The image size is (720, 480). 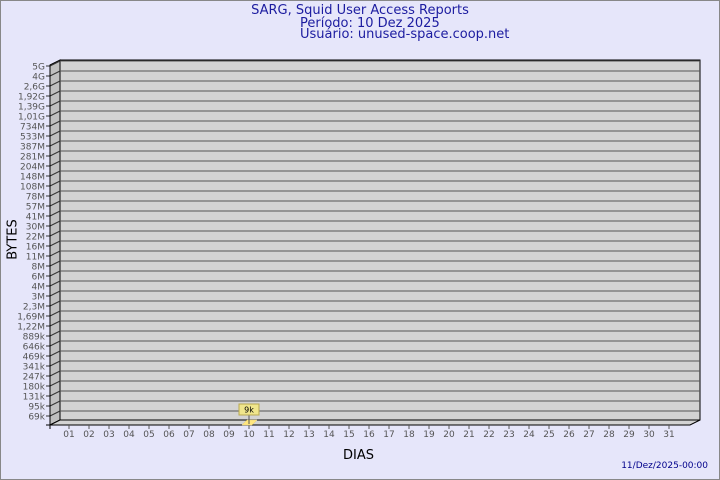 What do you see at coordinates (32, 158) in the screenshot?
I see `y-tick-label: 281M` at bounding box center [32, 158].